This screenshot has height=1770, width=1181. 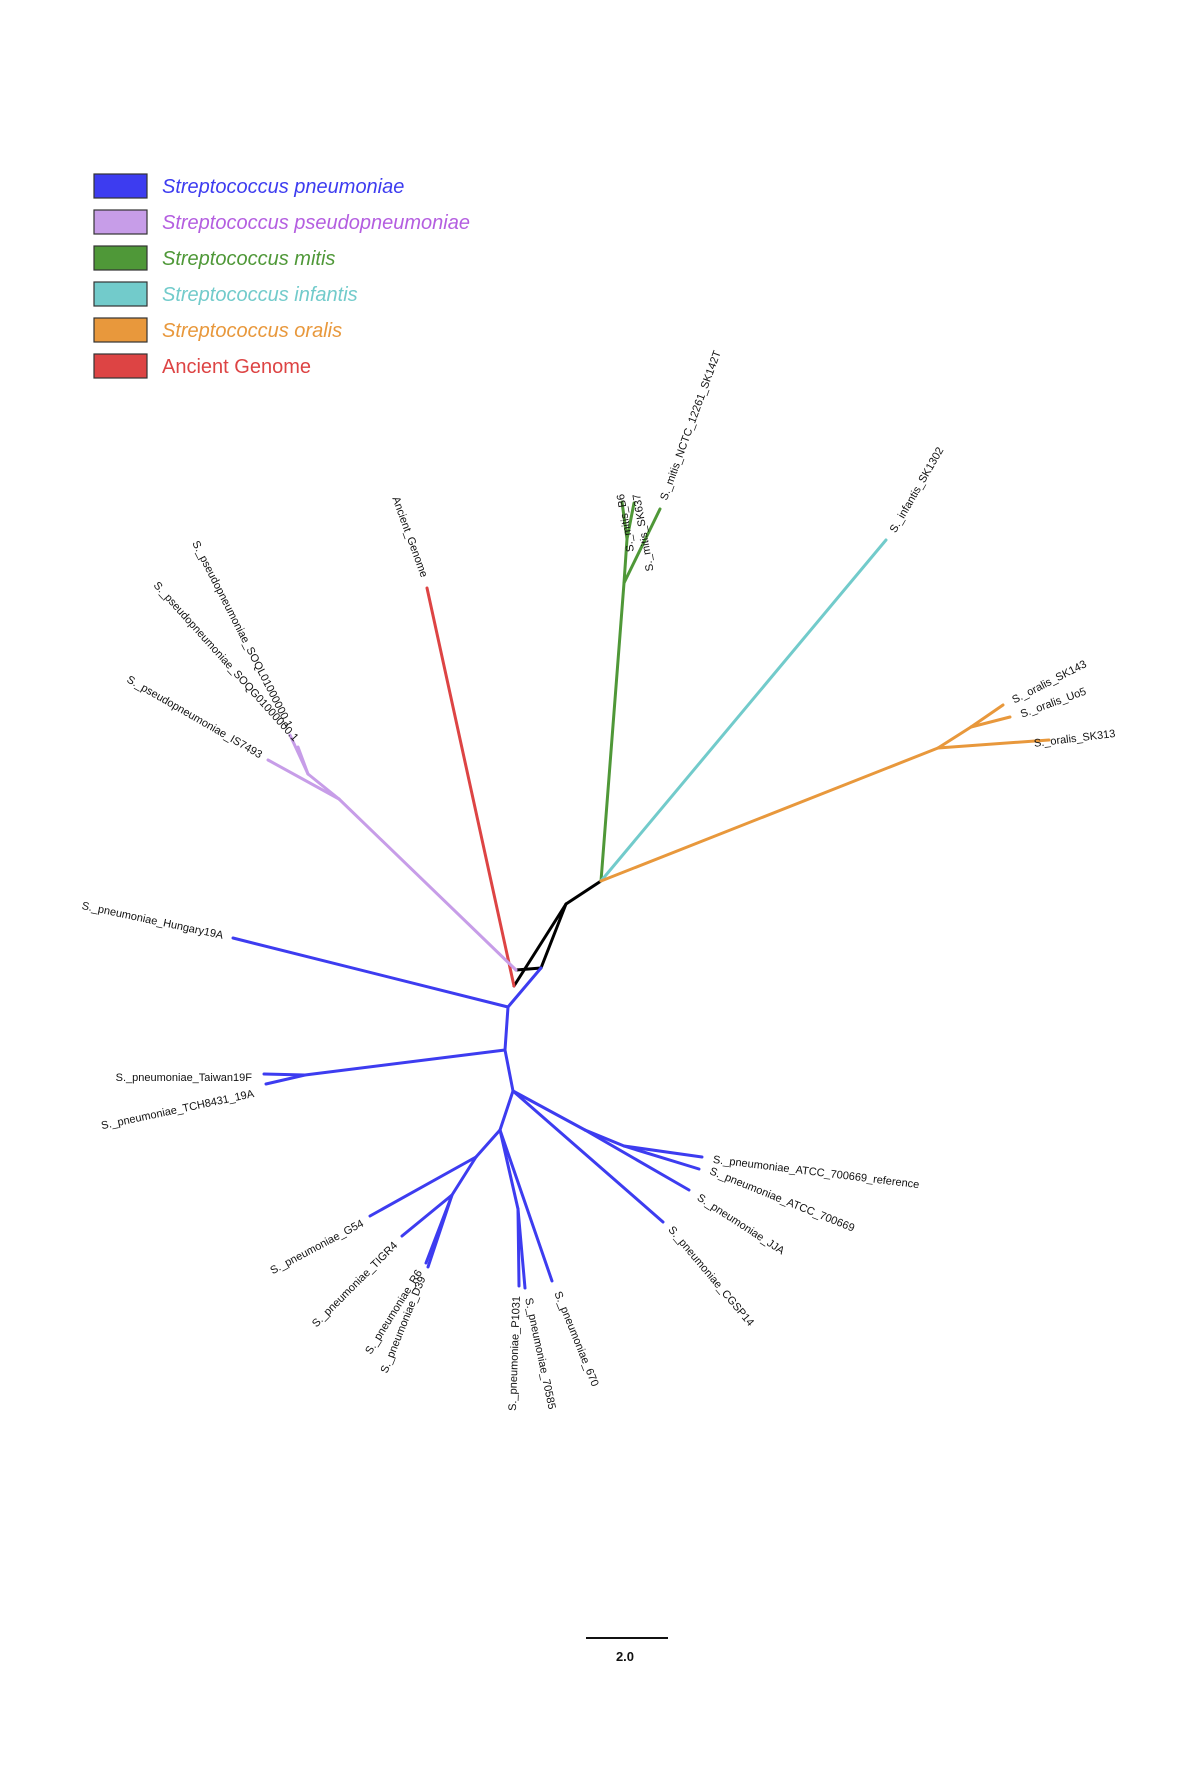 I want to click on legend-label: Streptococcus pseudopneumoniae, so click(x=316, y=223).